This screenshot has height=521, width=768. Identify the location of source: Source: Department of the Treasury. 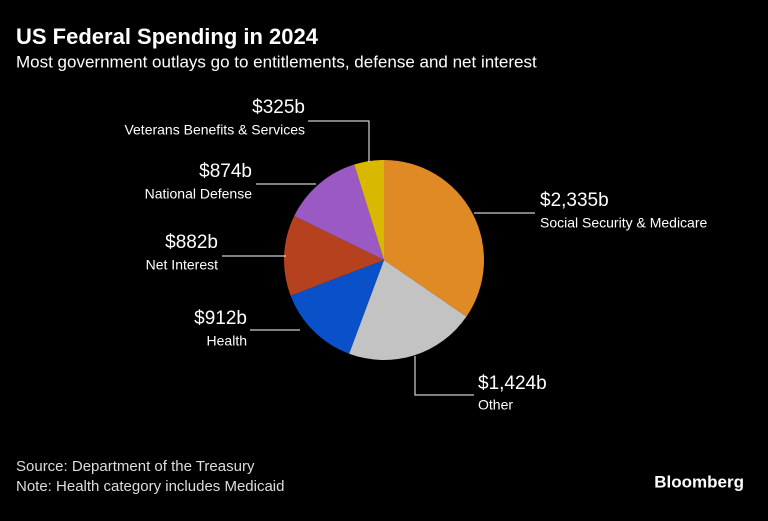
(135, 466).